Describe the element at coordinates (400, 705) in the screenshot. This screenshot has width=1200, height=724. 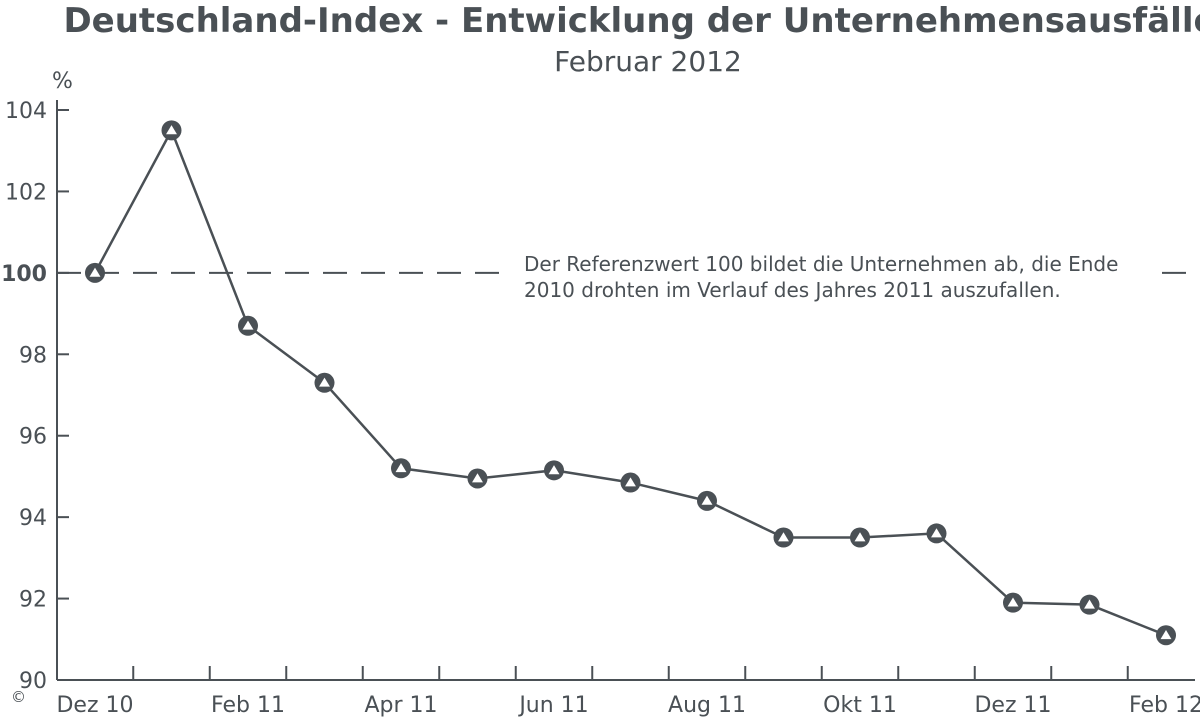
I see `x-tick-label: Apr 11` at that location.